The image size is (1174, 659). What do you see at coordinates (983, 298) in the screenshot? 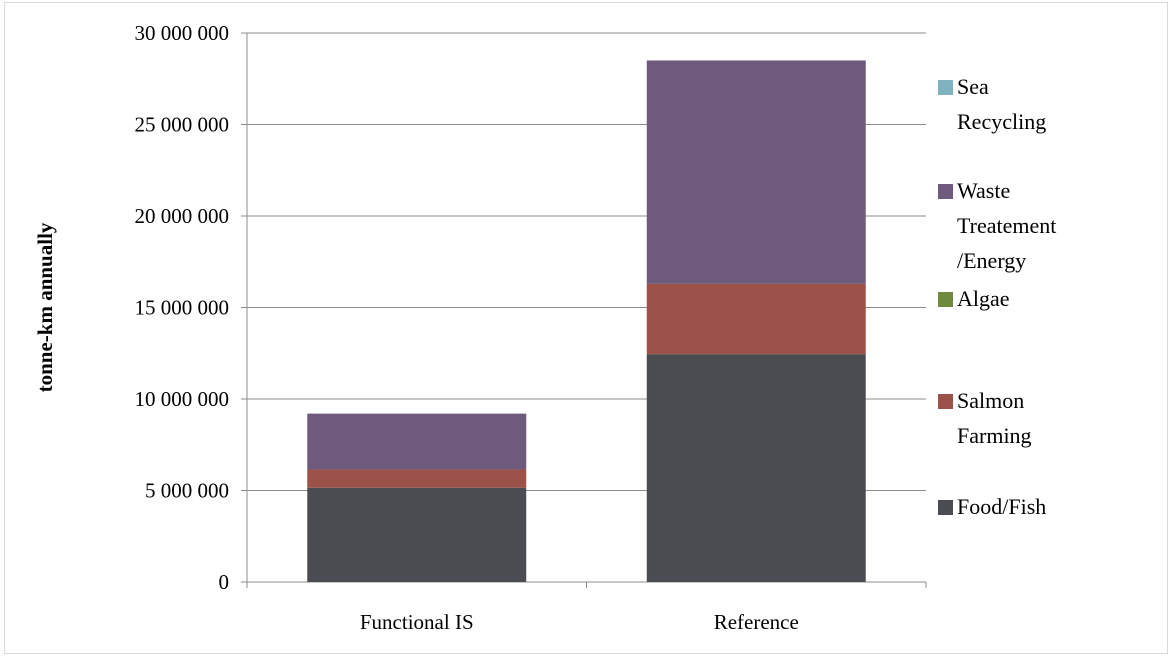
I see `legend-label: Algae` at bounding box center [983, 298].